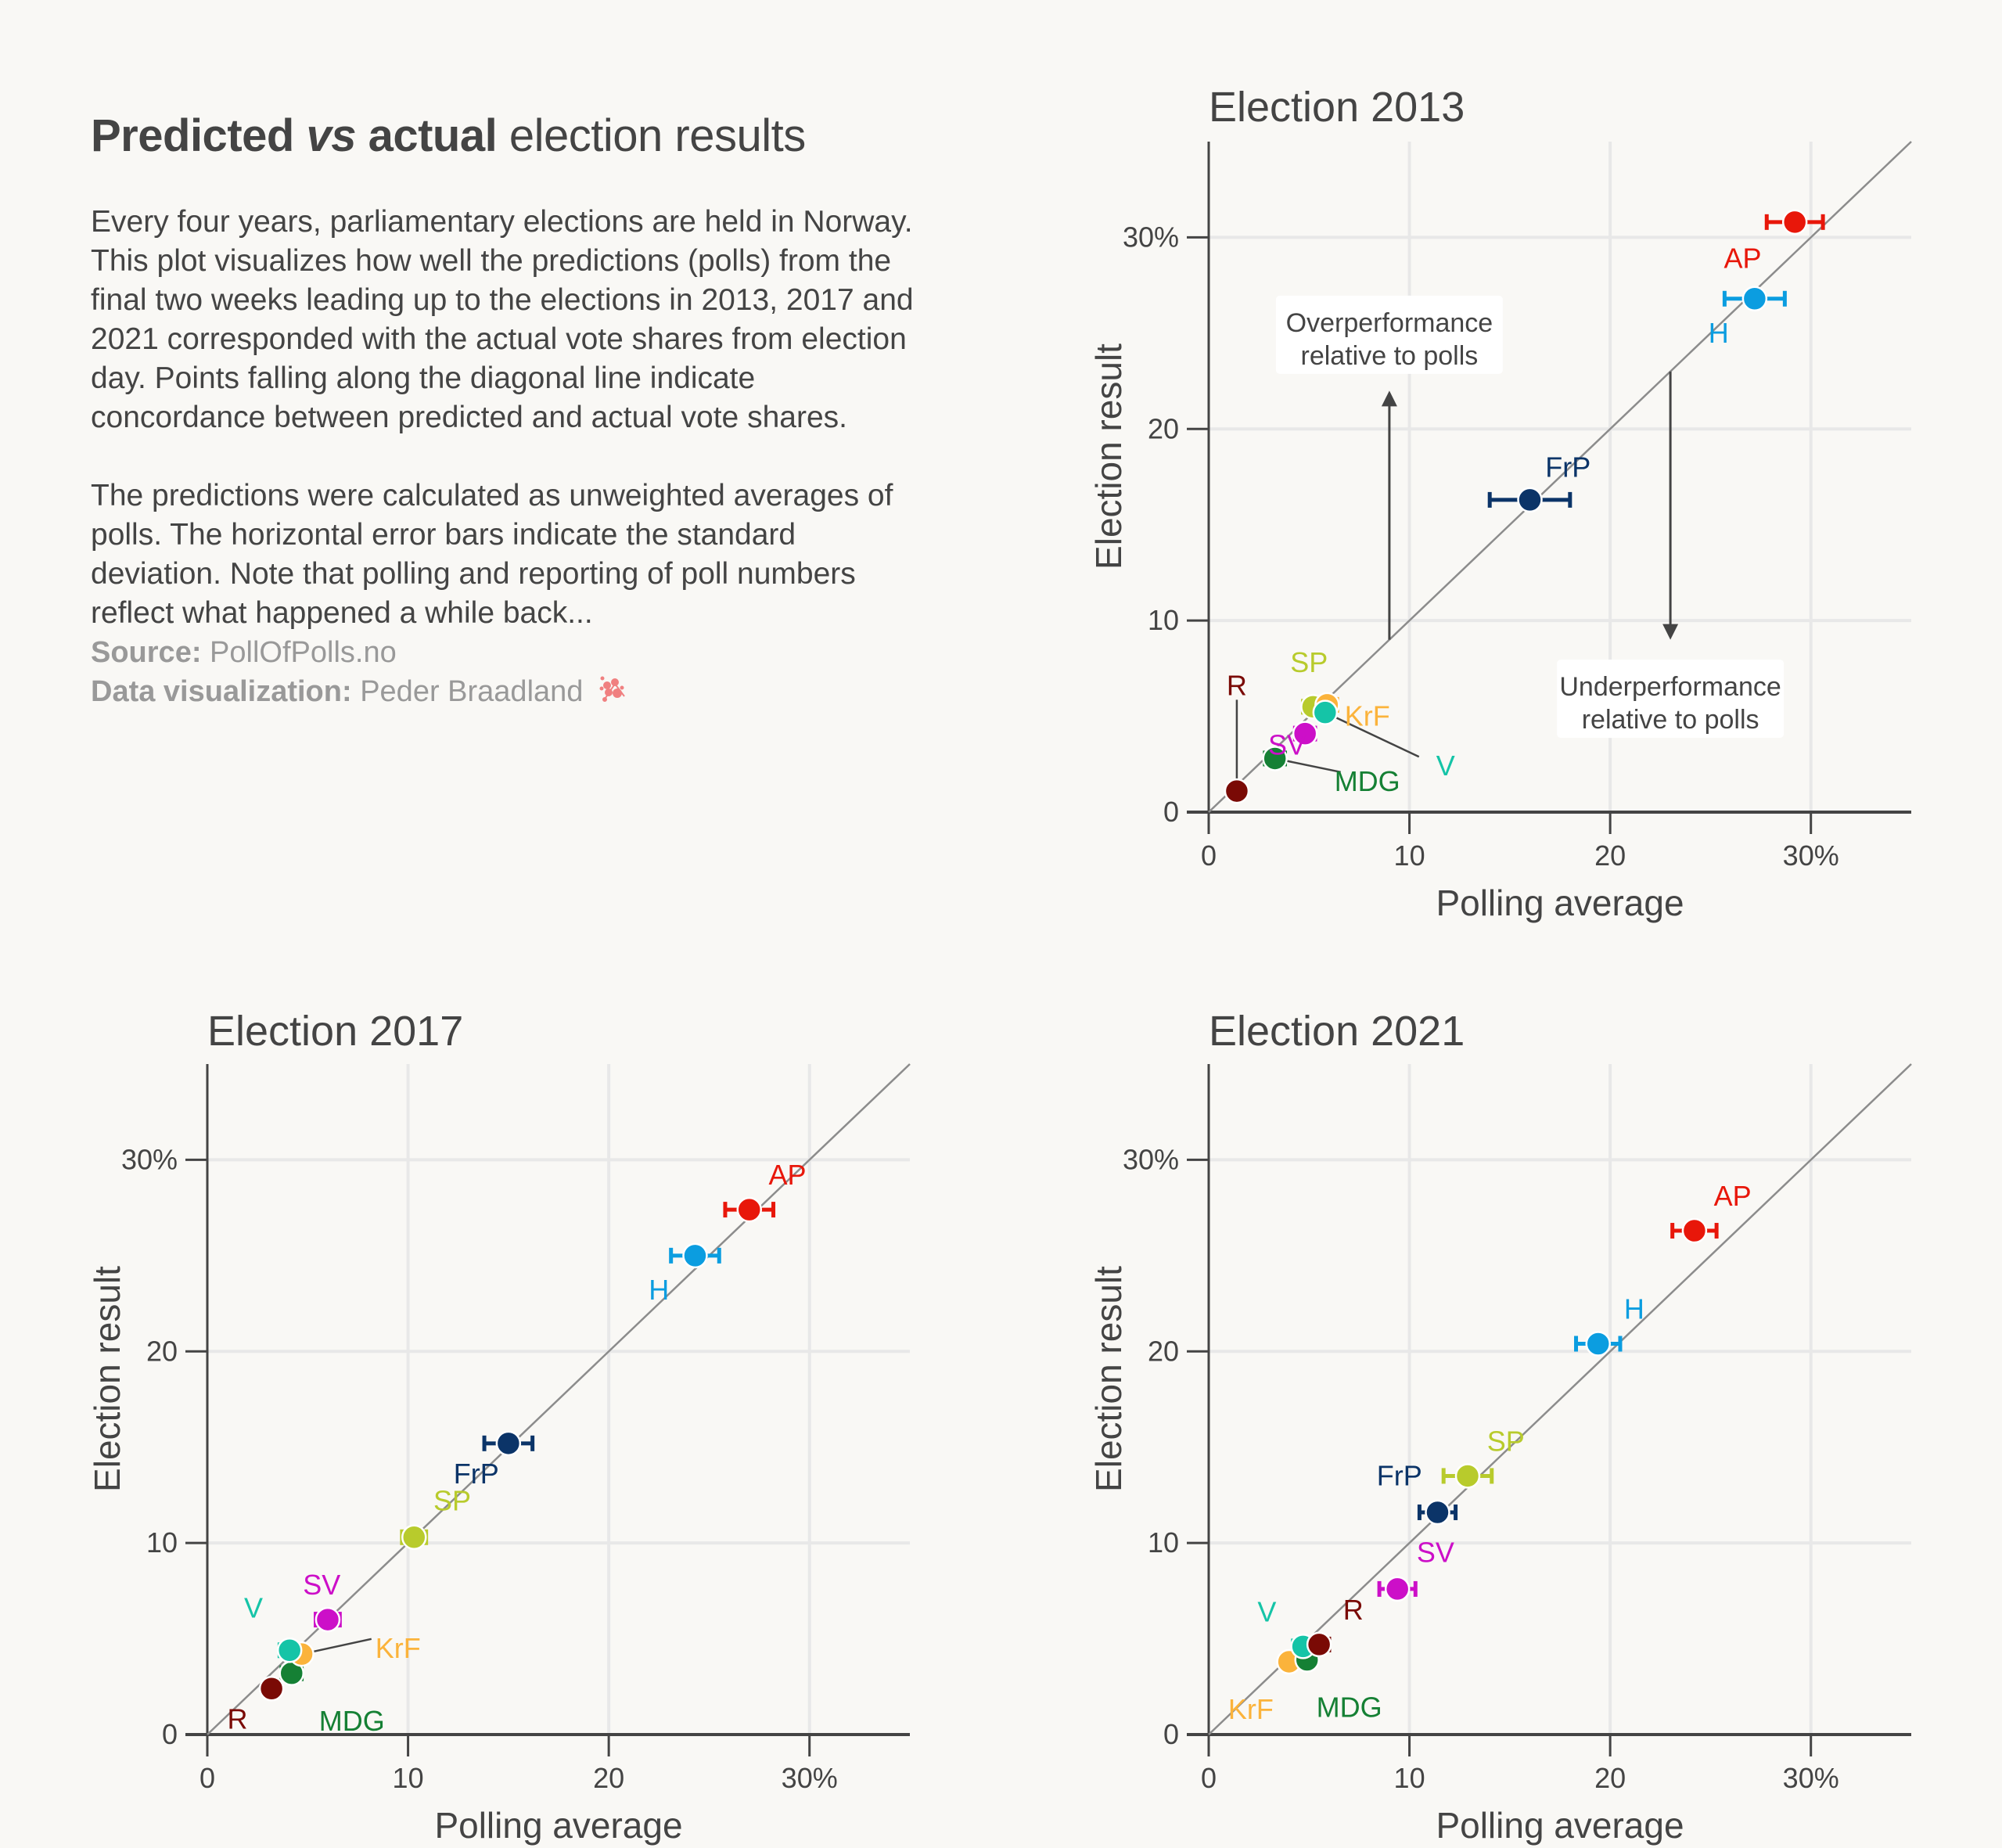 This screenshot has width=2002, height=1848. I want to click on diagonal-line, so click(1560, 1399).